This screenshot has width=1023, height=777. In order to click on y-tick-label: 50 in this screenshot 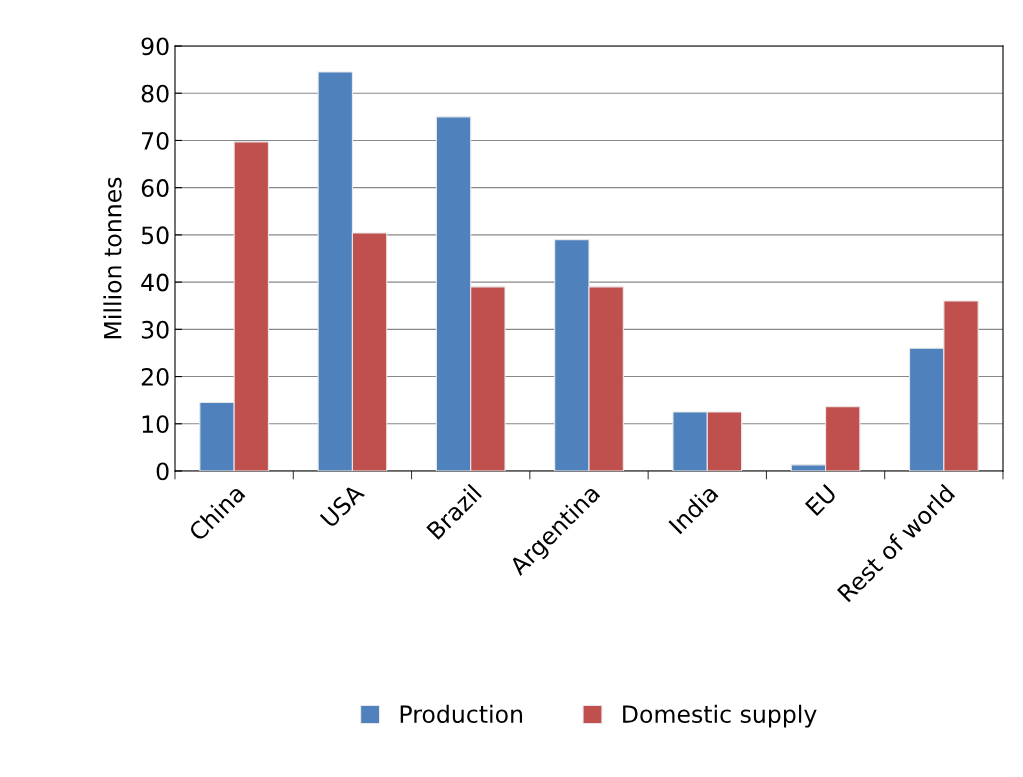, I will do `click(155, 235)`.